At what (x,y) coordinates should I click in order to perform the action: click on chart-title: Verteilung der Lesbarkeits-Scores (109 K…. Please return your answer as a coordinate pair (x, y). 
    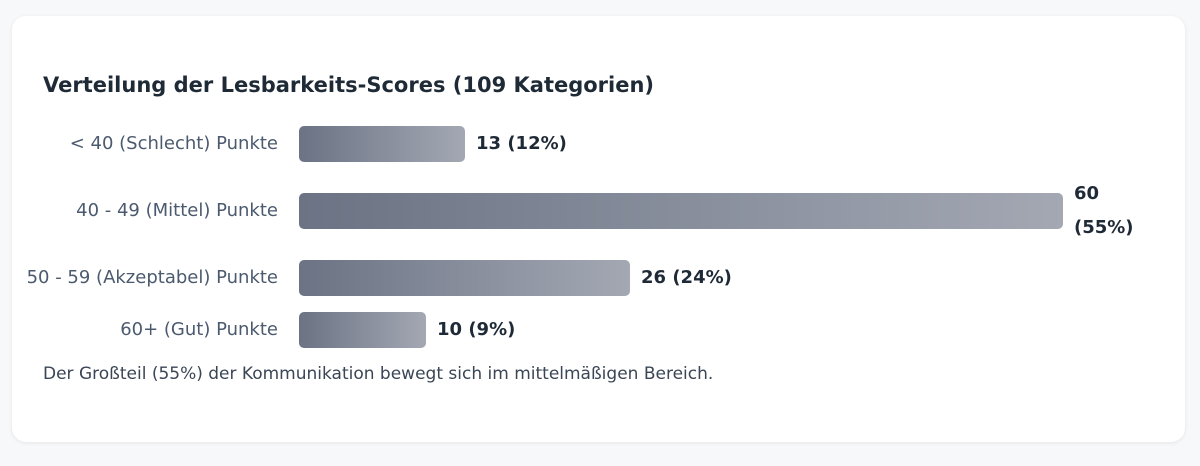
    Looking at the image, I should click on (349, 85).